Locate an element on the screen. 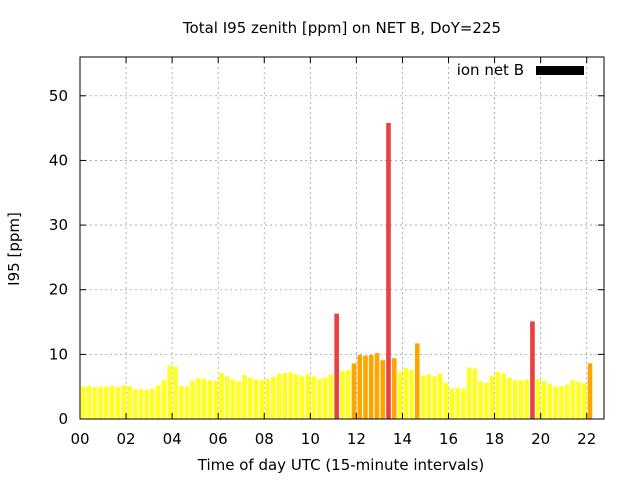  y-tick-label: 30 is located at coordinates (58, 225).